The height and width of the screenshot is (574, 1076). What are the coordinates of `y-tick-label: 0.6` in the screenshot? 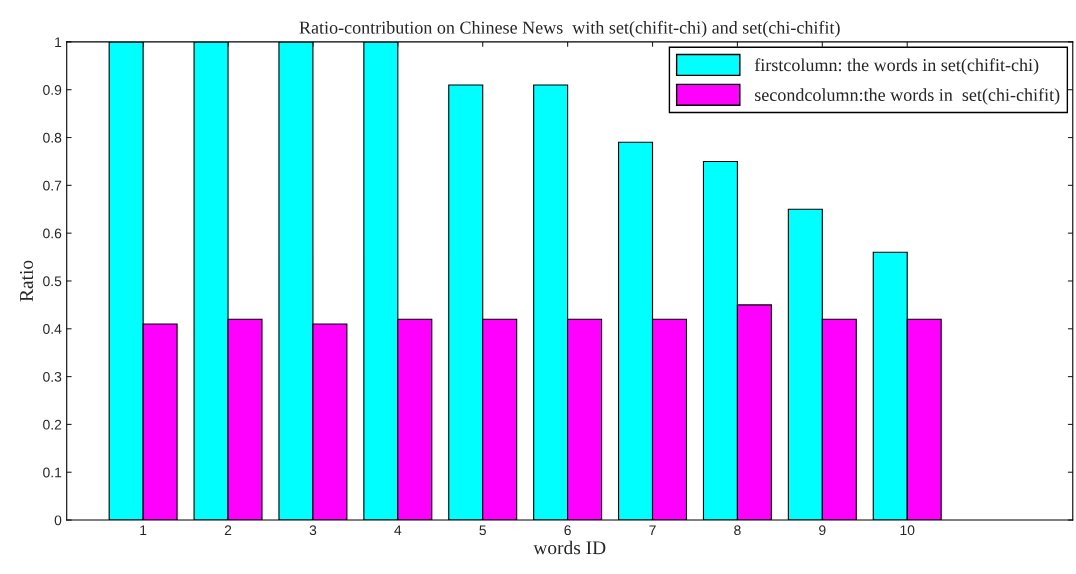 It's located at (52, 233).